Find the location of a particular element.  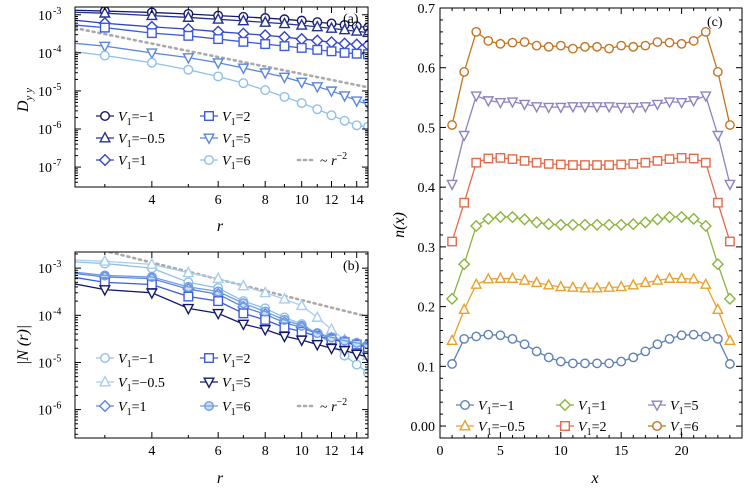

panel-c-legend-0.5: V1=−0.5 is located at coordinates (490, 428).